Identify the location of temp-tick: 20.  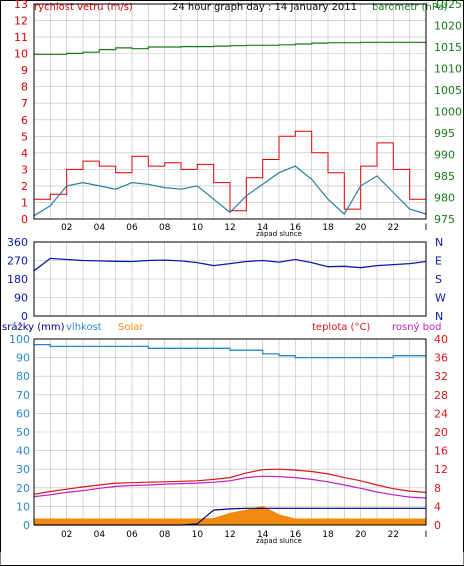
(441, 432).